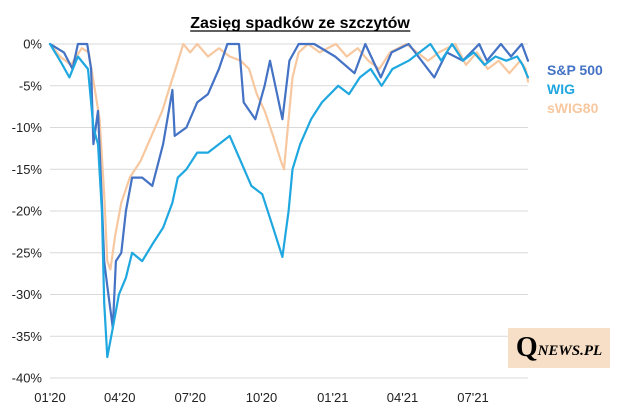  Describe the element at coordinates (49, 397) in the screenshot. I see `x-tick-label: 01'20` at that location.